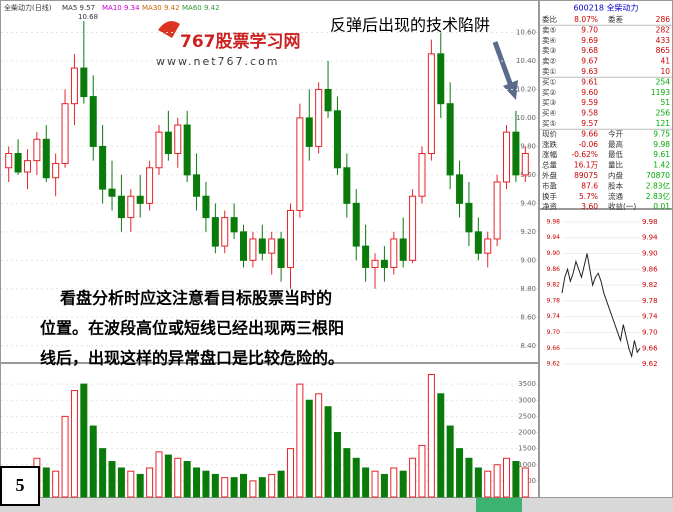  I want to click on tab-strip, so click(336, 505).